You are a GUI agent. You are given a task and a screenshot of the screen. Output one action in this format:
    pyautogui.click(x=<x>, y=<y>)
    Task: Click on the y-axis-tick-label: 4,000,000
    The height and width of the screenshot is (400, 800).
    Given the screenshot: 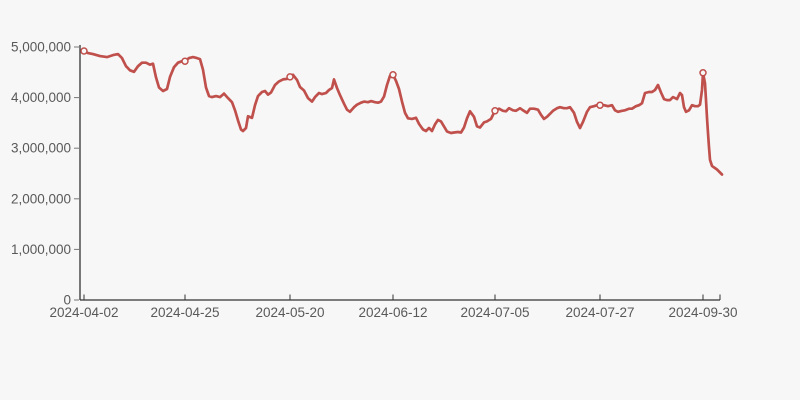 What is the action you would take?
    pyautogui.click(x=41, y=97)
    